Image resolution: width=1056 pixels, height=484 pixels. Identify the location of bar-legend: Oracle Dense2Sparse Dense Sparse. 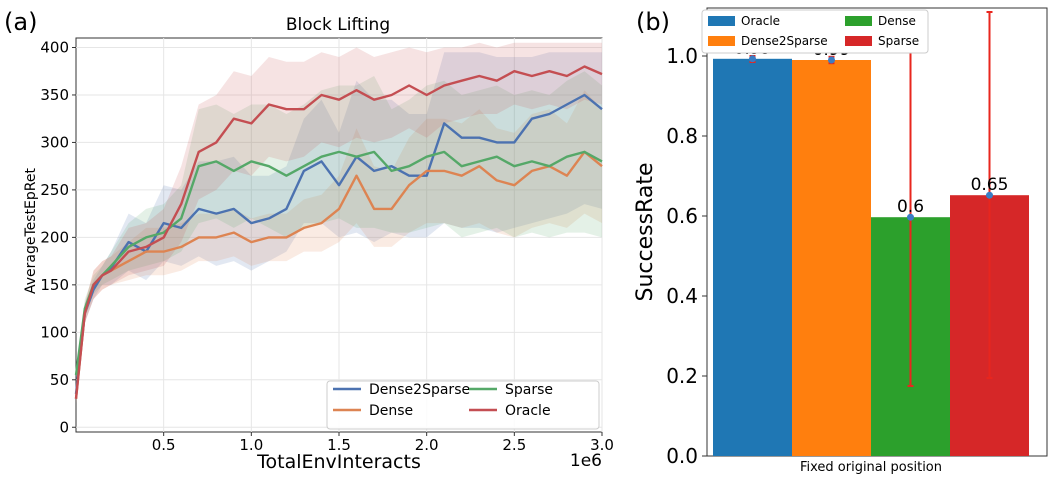
(815, 31).